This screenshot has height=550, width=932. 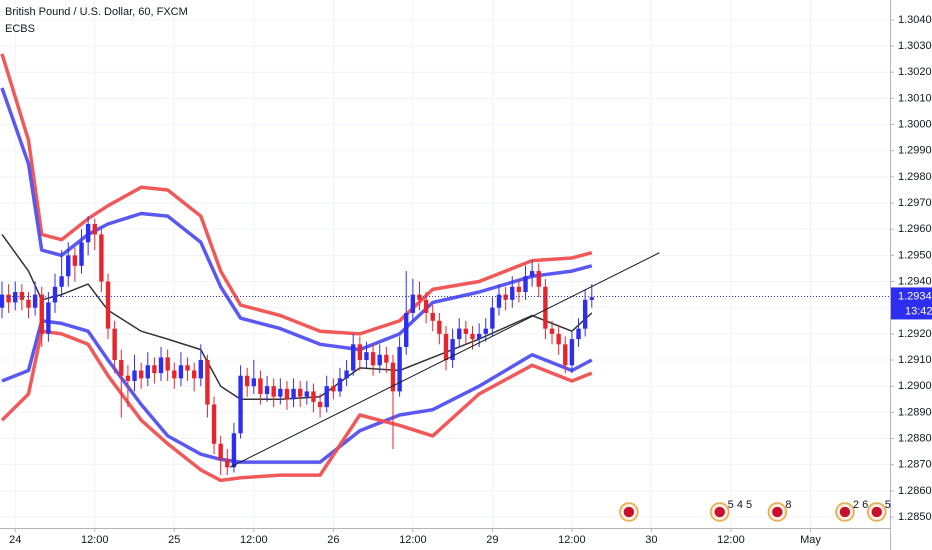 I want to click on y-tick-label: 1.28800, so click(x=915, y=438).